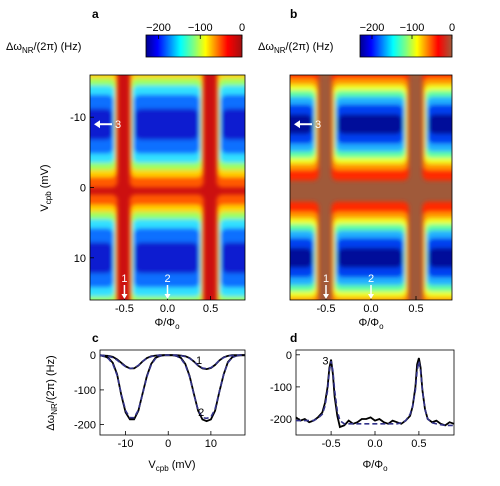  Describe the element at coordinates (168, 444) in the screenshot. I see `lineplot-c-xtick-label-1: 0` at that location.